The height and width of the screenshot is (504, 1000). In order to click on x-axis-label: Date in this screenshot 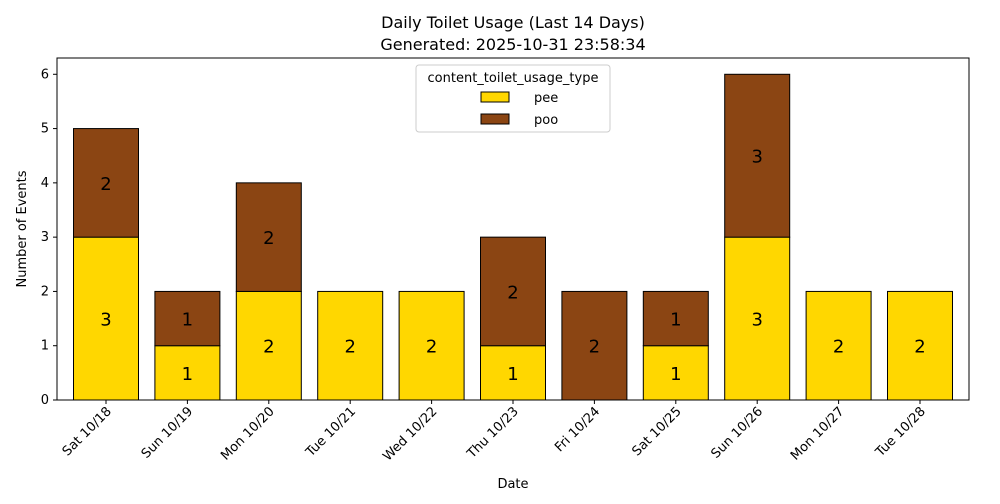, I will do `click(512, 484)`.